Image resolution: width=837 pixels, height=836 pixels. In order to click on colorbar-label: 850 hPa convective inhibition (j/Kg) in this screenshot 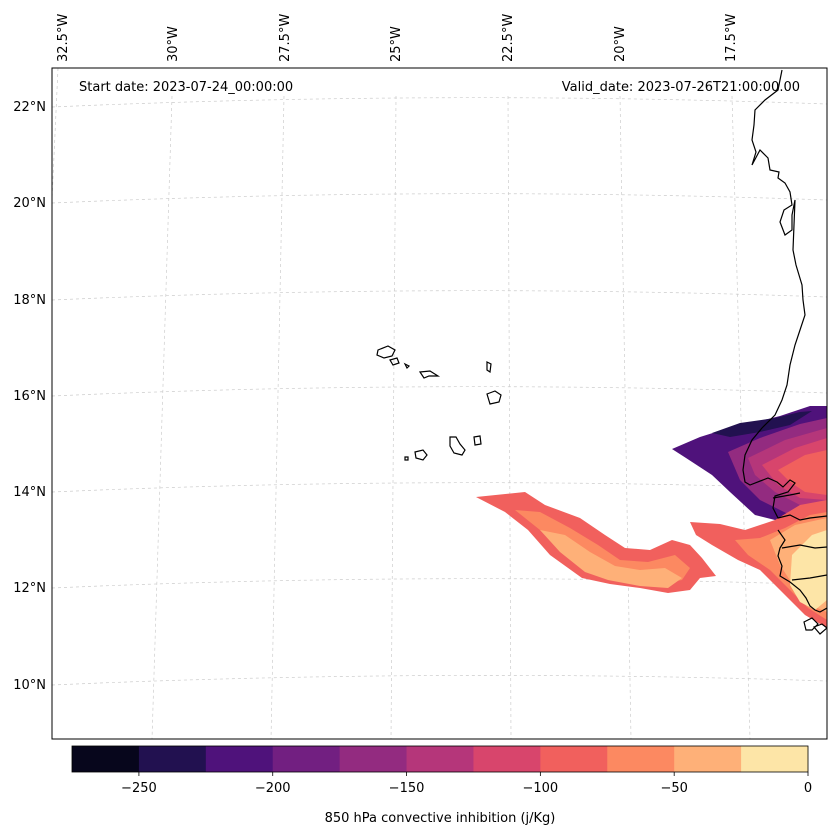, I will do `click(440, 818)`.